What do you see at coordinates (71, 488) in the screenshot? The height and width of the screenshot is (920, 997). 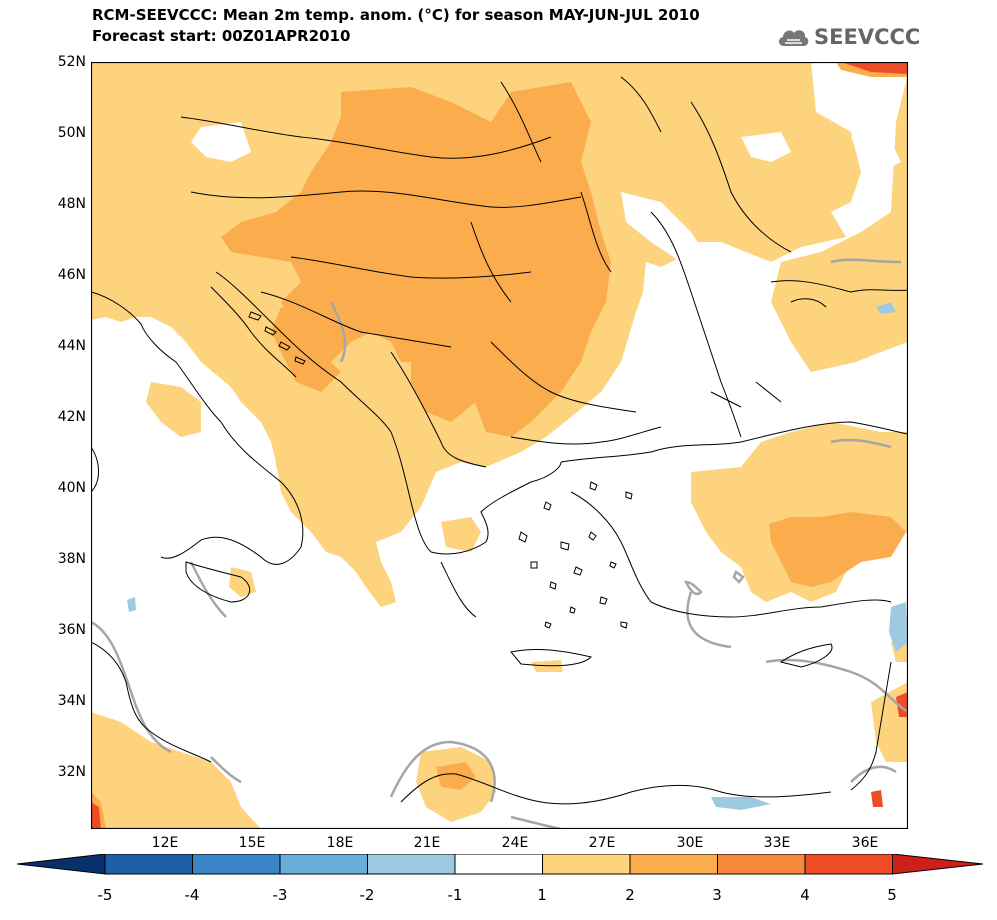 I see `lat-label-40n: 40N` at bounding box center [71, 488].